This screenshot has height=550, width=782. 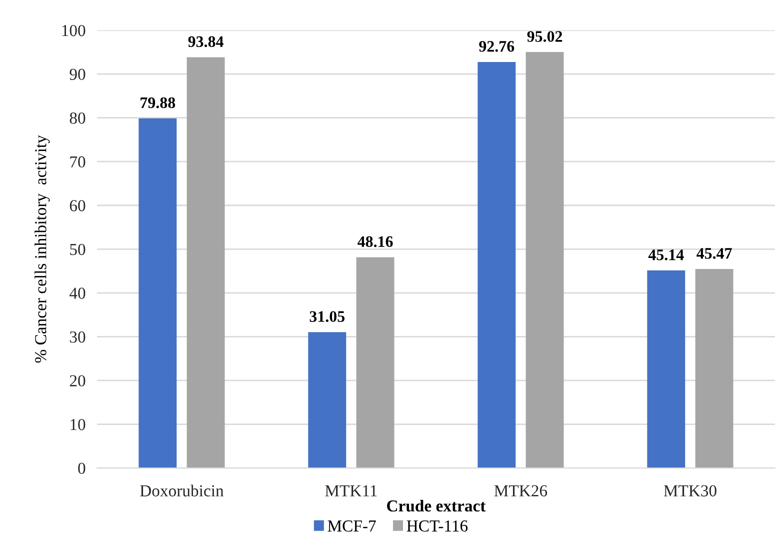 What do you see at coordinates (206, 42) in the screenshot?
I see `data-label: 93.84` at bounding box center [206, 42].